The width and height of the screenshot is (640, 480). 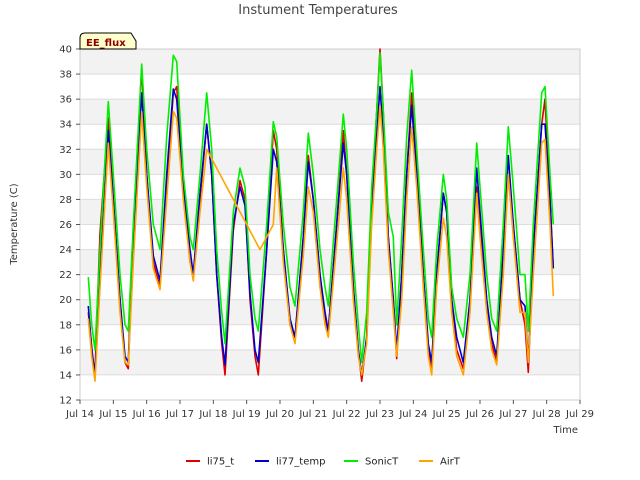 What do you see at coordinates (112, 414) in the screenshot?
I see `x-tick-label: Jul 15` at bounding box center [112, 414].